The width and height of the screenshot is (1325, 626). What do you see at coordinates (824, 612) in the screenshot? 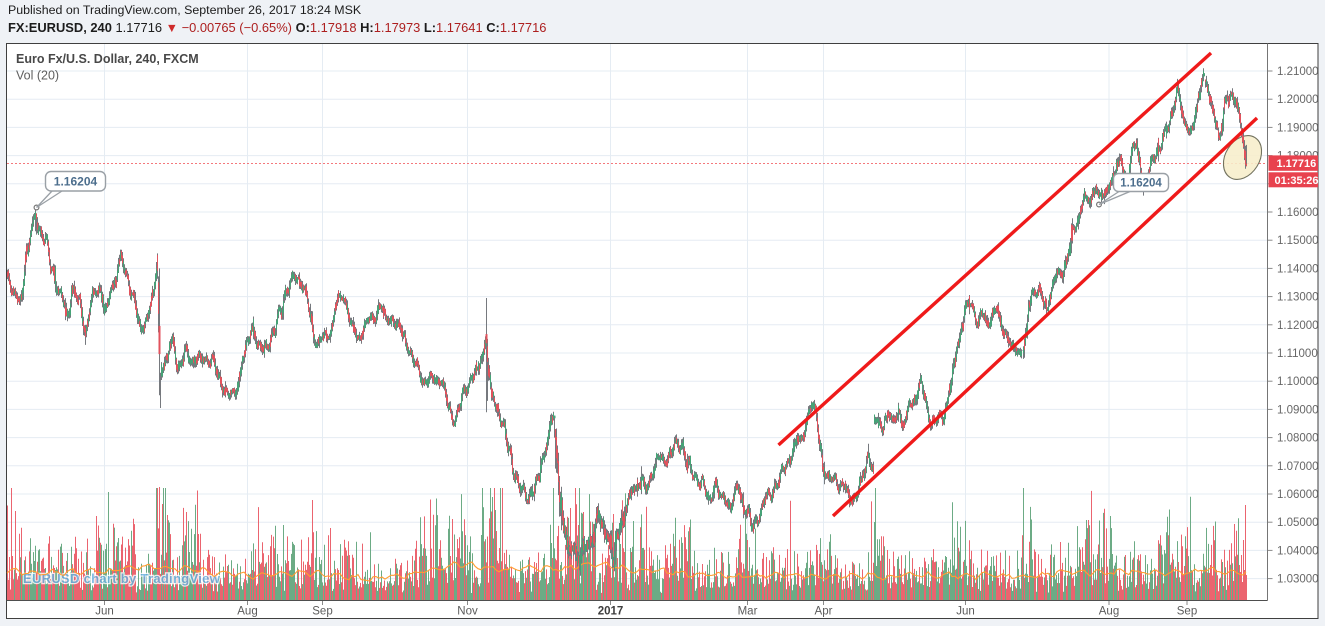
I see `svg-text: Apr` at bounding box center [824, 612].